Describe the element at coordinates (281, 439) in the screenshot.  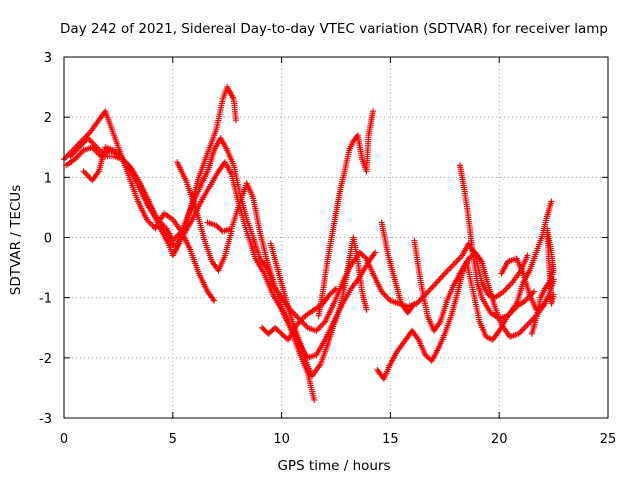
I see `x-tick-label: 10` at that location.